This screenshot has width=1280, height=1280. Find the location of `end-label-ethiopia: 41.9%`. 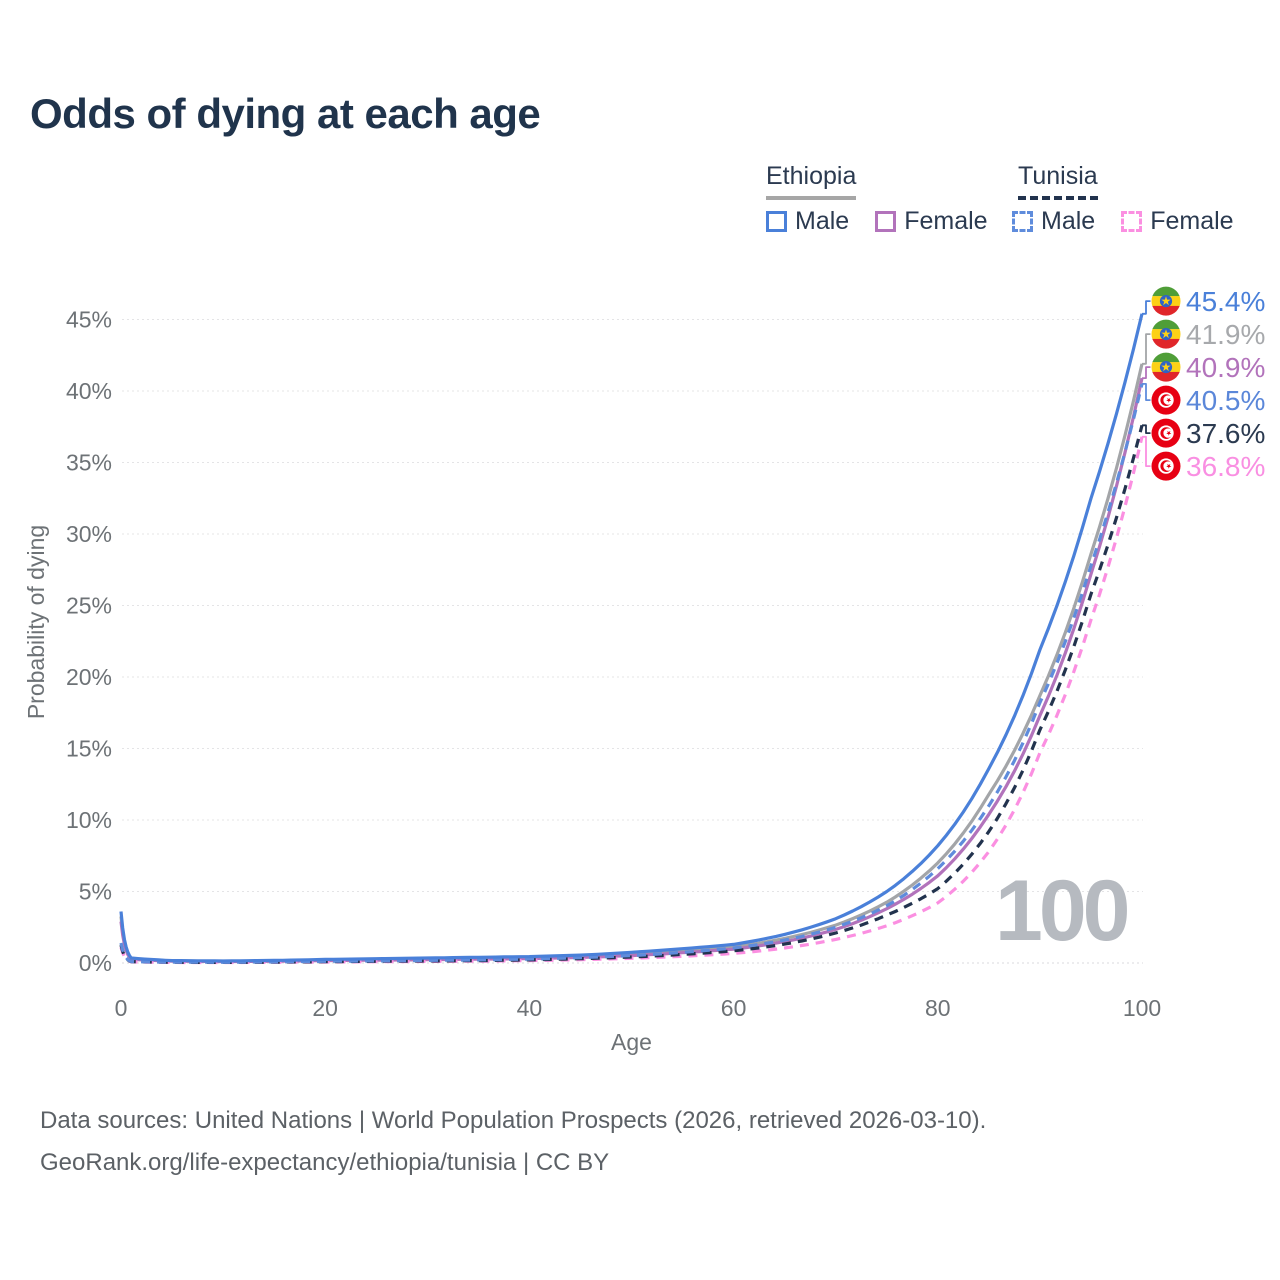

end-label-ethiopia: 41.9% is located at coordinates (1225, 334).